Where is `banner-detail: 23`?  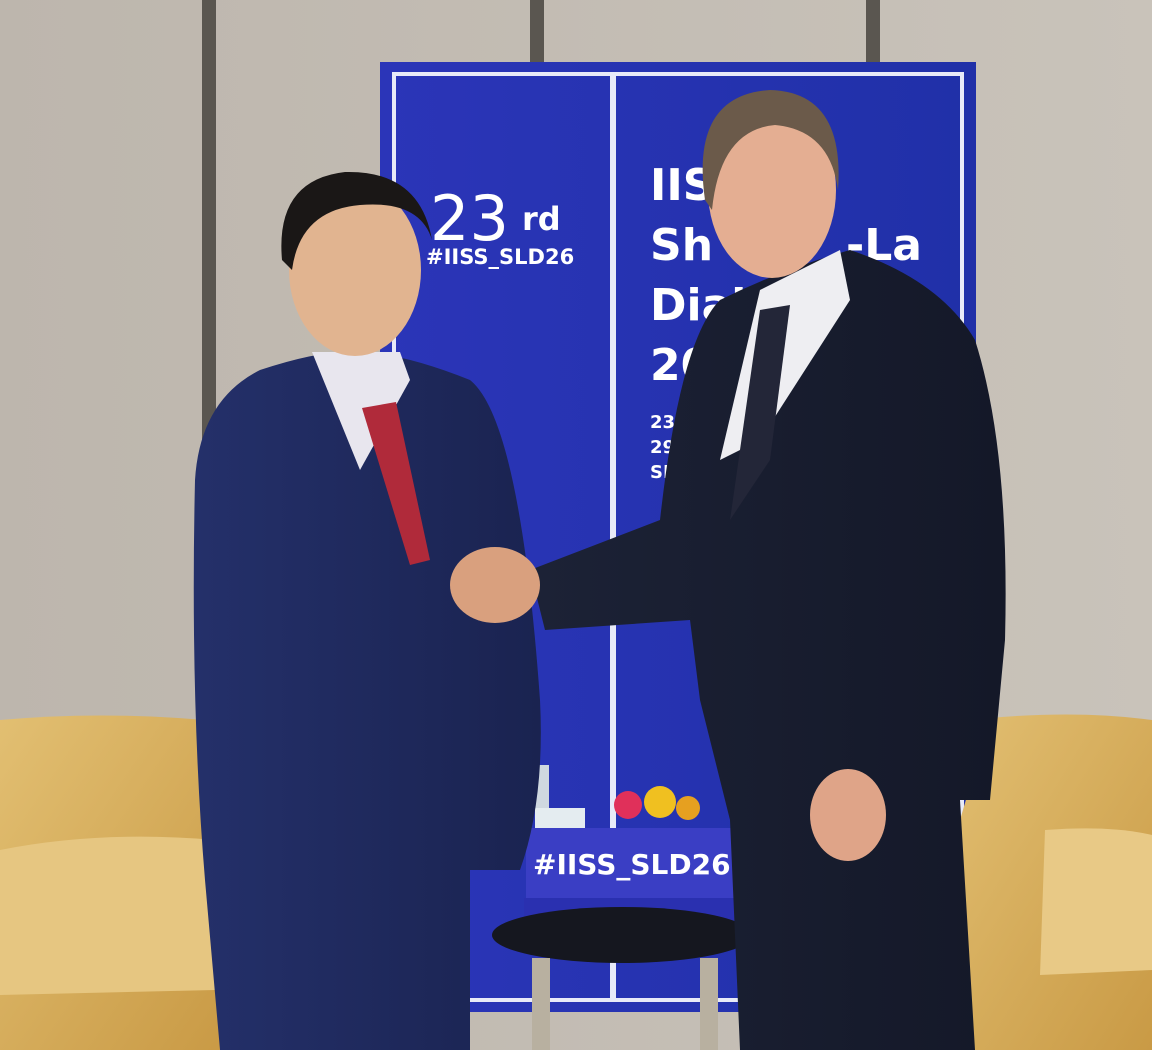 banner-detail: 23 is located at coordinates (662, 422).